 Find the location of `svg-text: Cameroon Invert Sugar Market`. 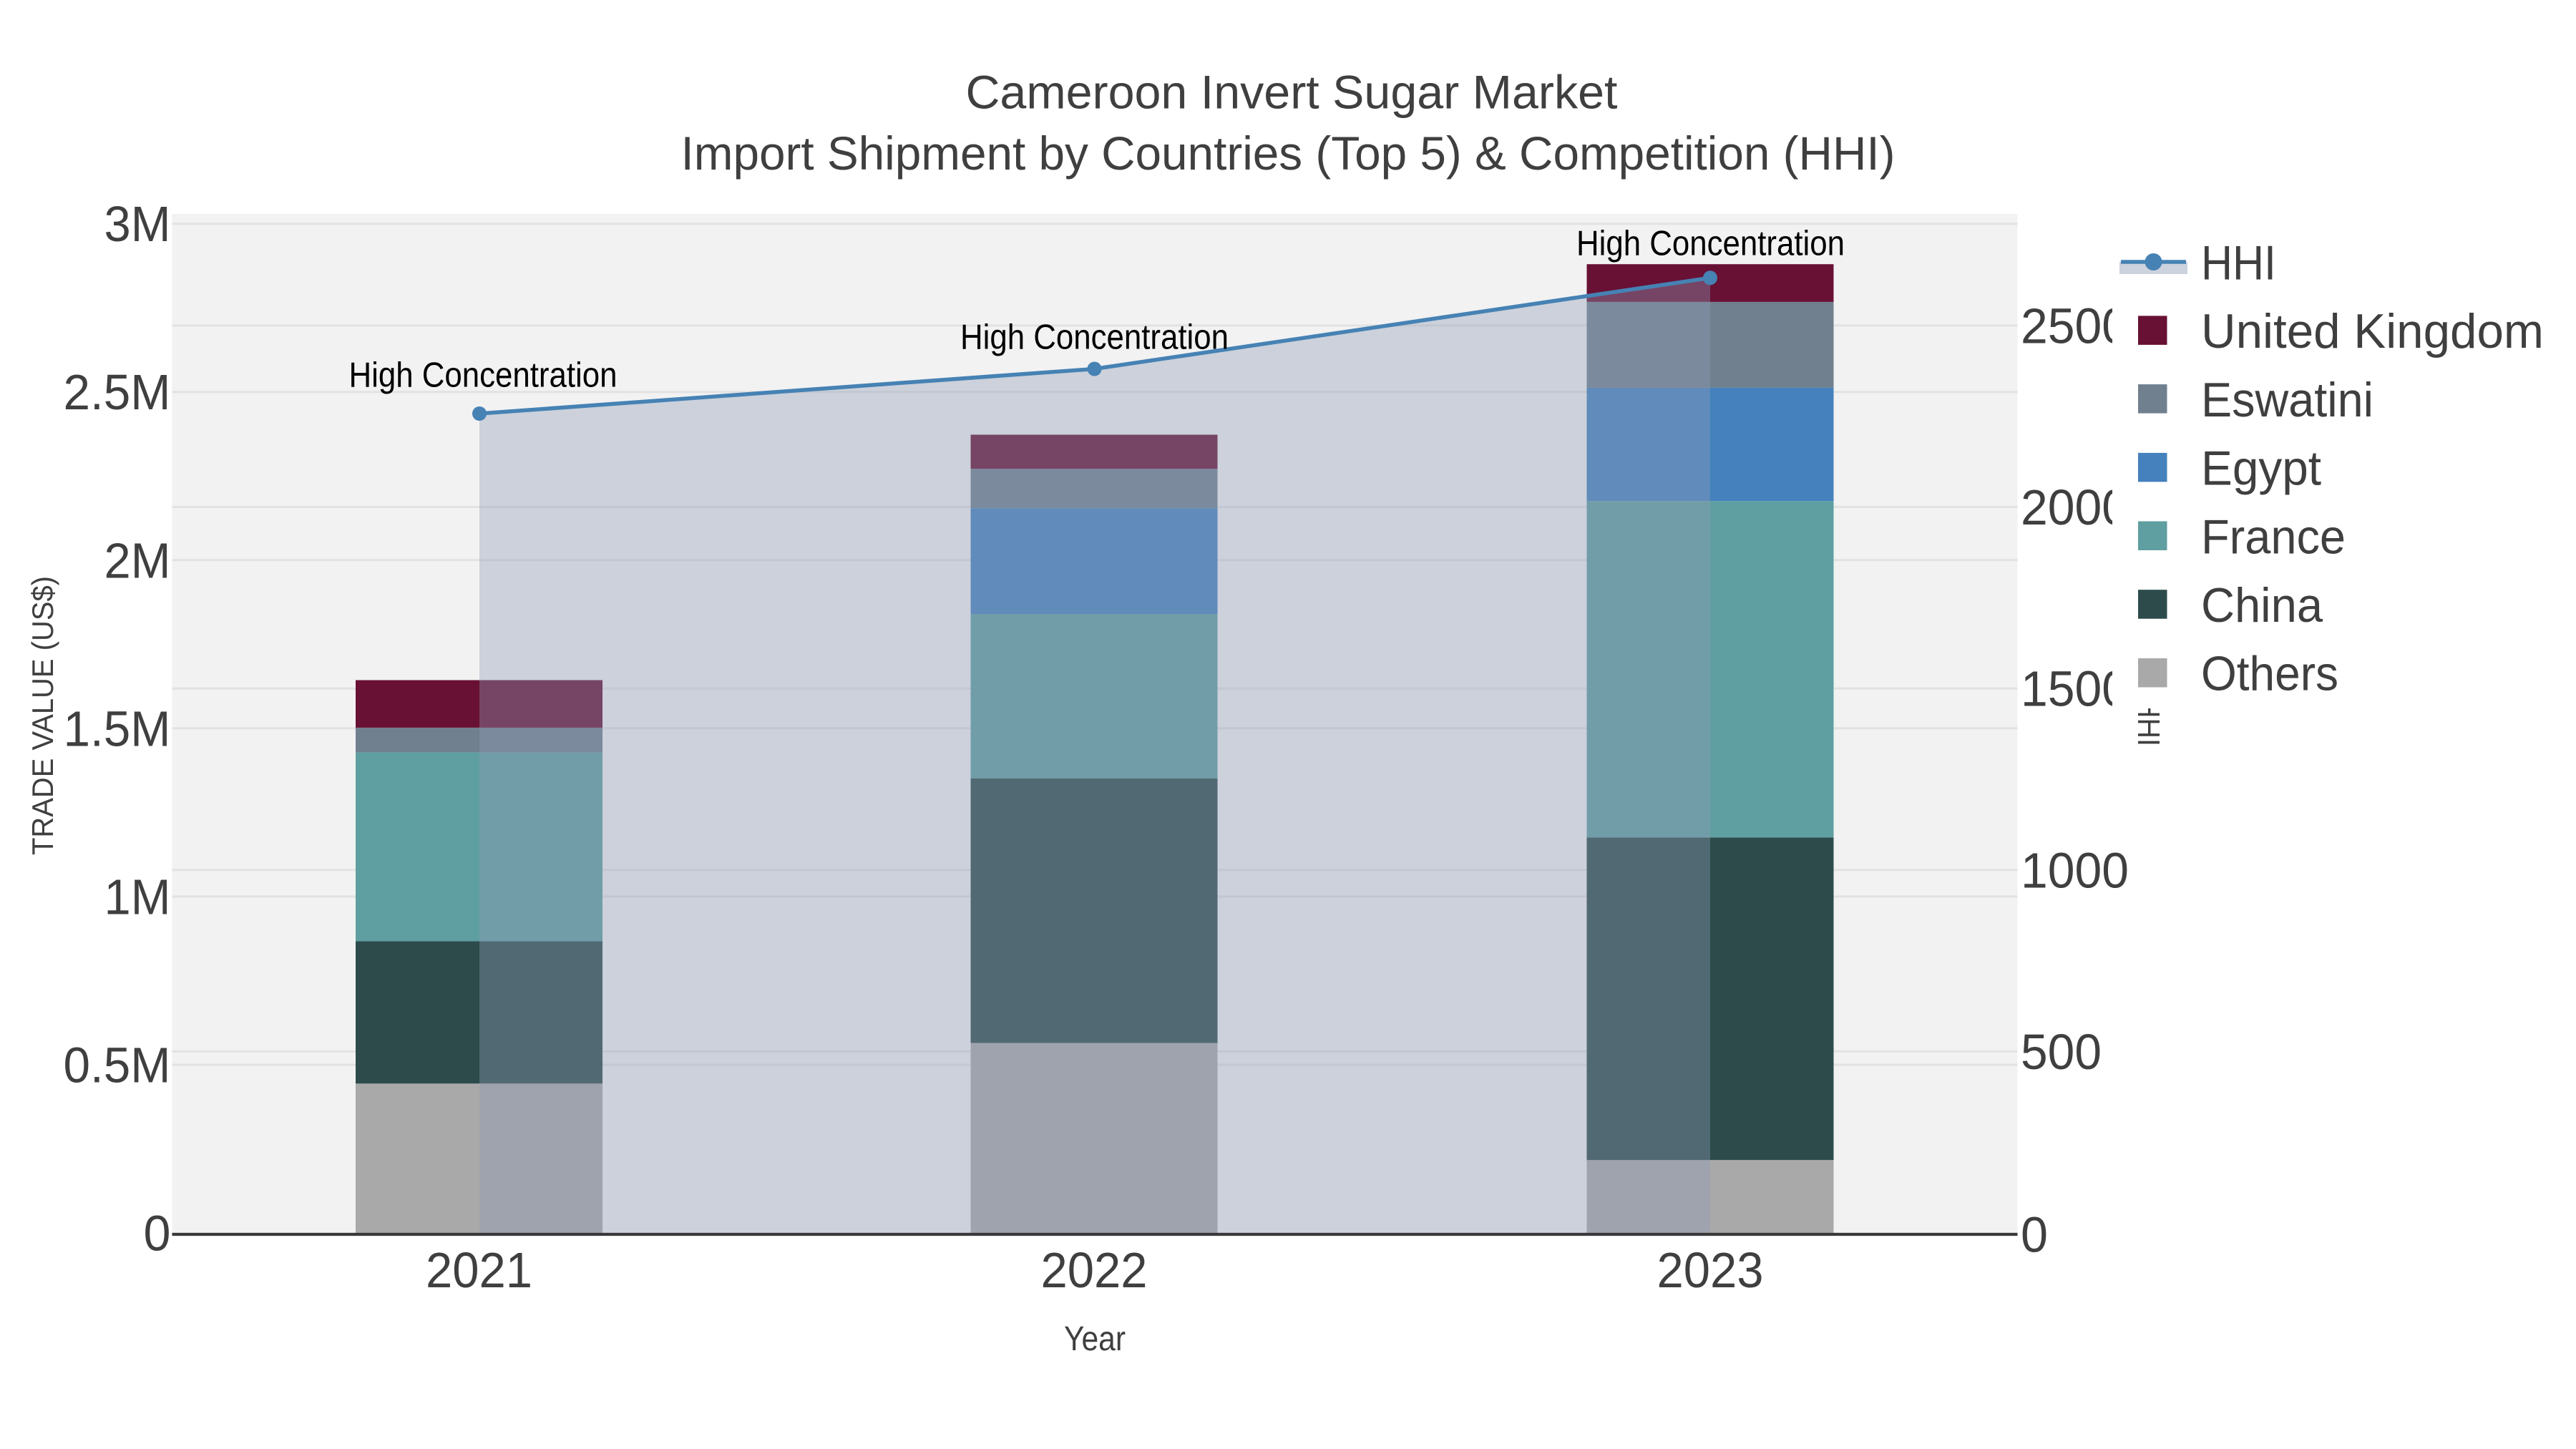

svg-text: Cameroon Invert Sugar Market is located at coordinates (1292, 92).